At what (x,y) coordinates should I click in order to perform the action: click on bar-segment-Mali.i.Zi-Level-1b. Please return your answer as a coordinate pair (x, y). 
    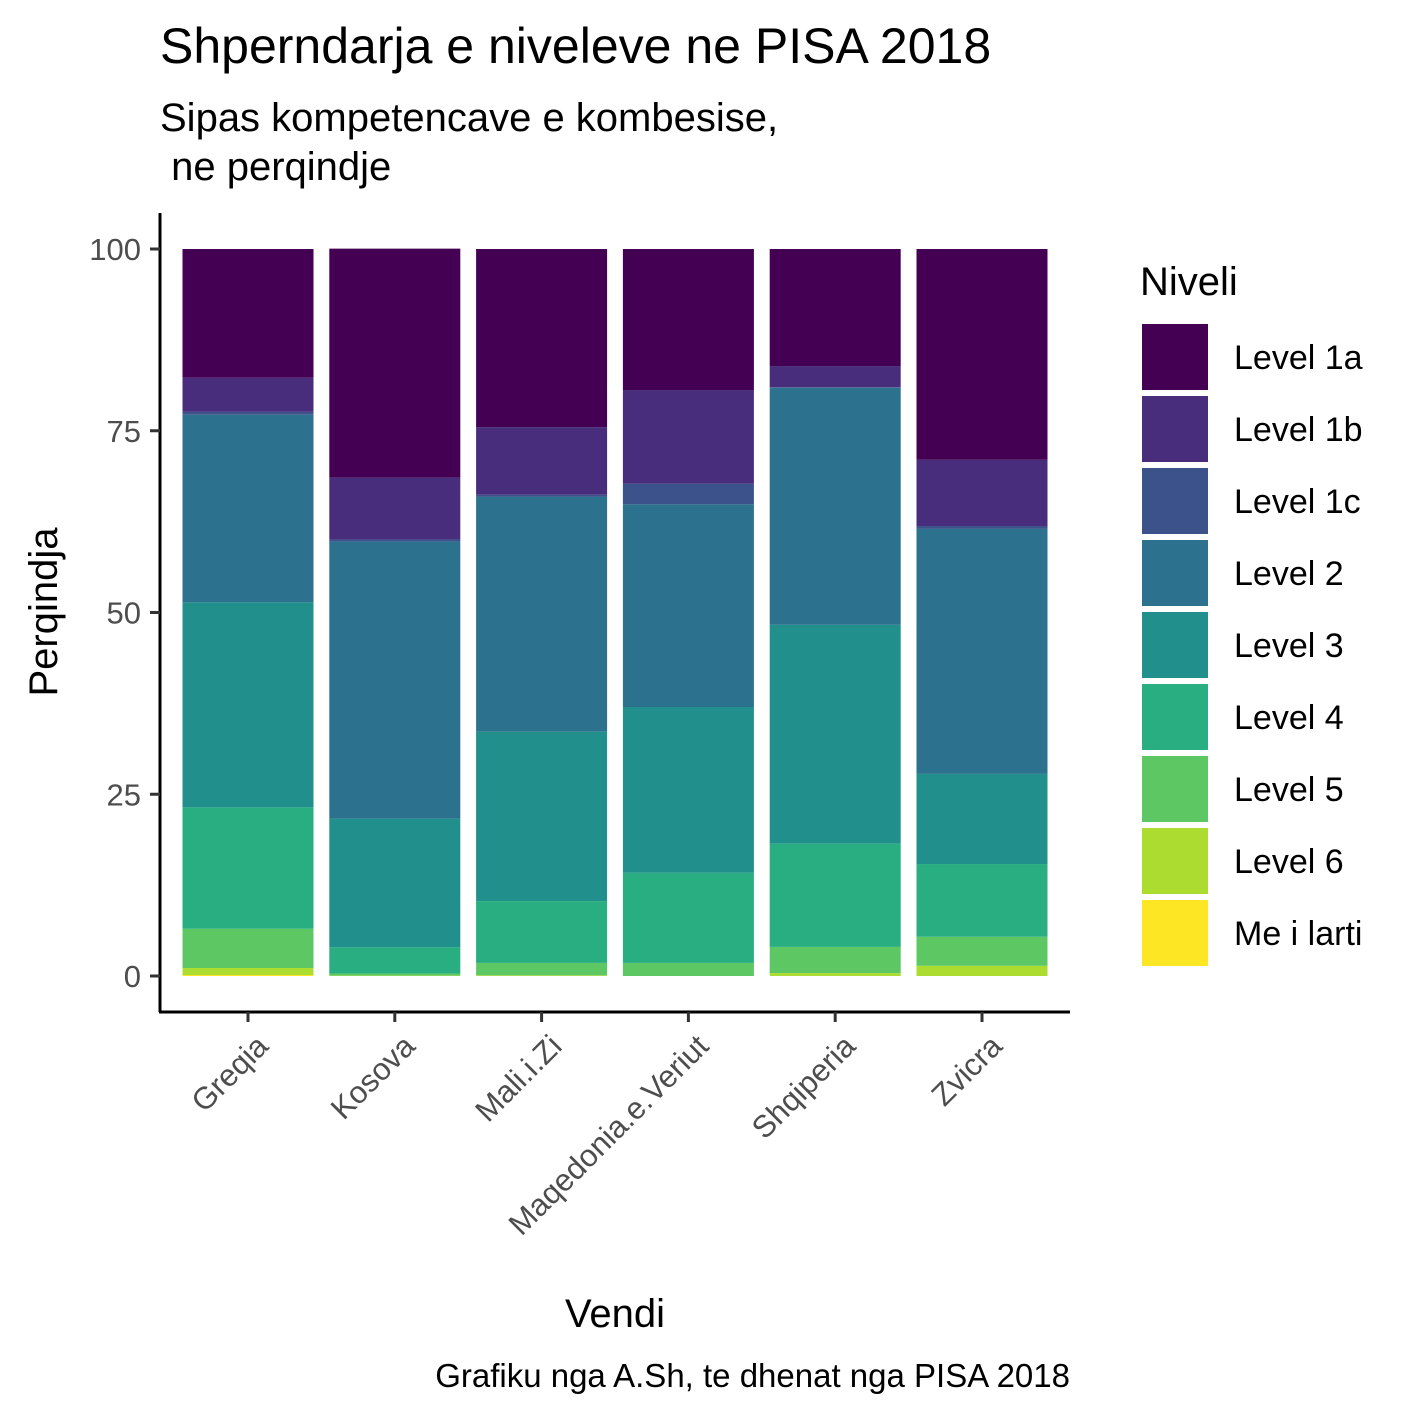
    Looking at the image, I should click on (542, 461).